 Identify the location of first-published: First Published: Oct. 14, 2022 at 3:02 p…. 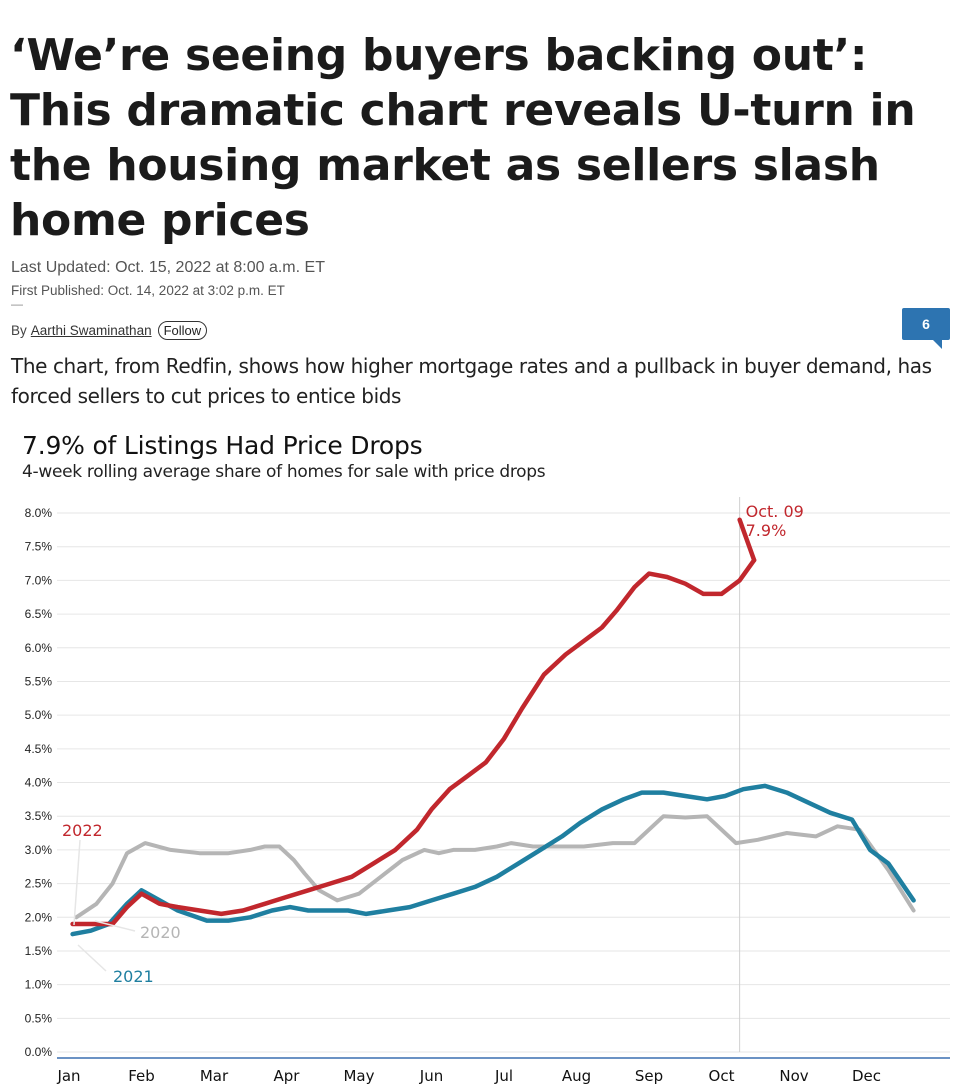
(148, 290).